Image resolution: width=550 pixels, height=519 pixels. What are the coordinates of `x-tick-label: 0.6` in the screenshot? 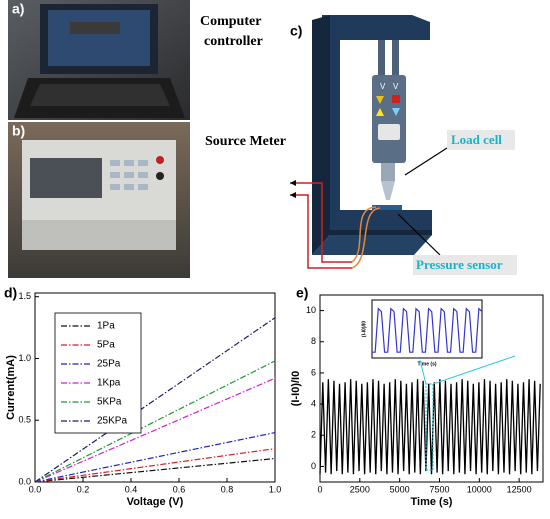 It's located at (179, 489).